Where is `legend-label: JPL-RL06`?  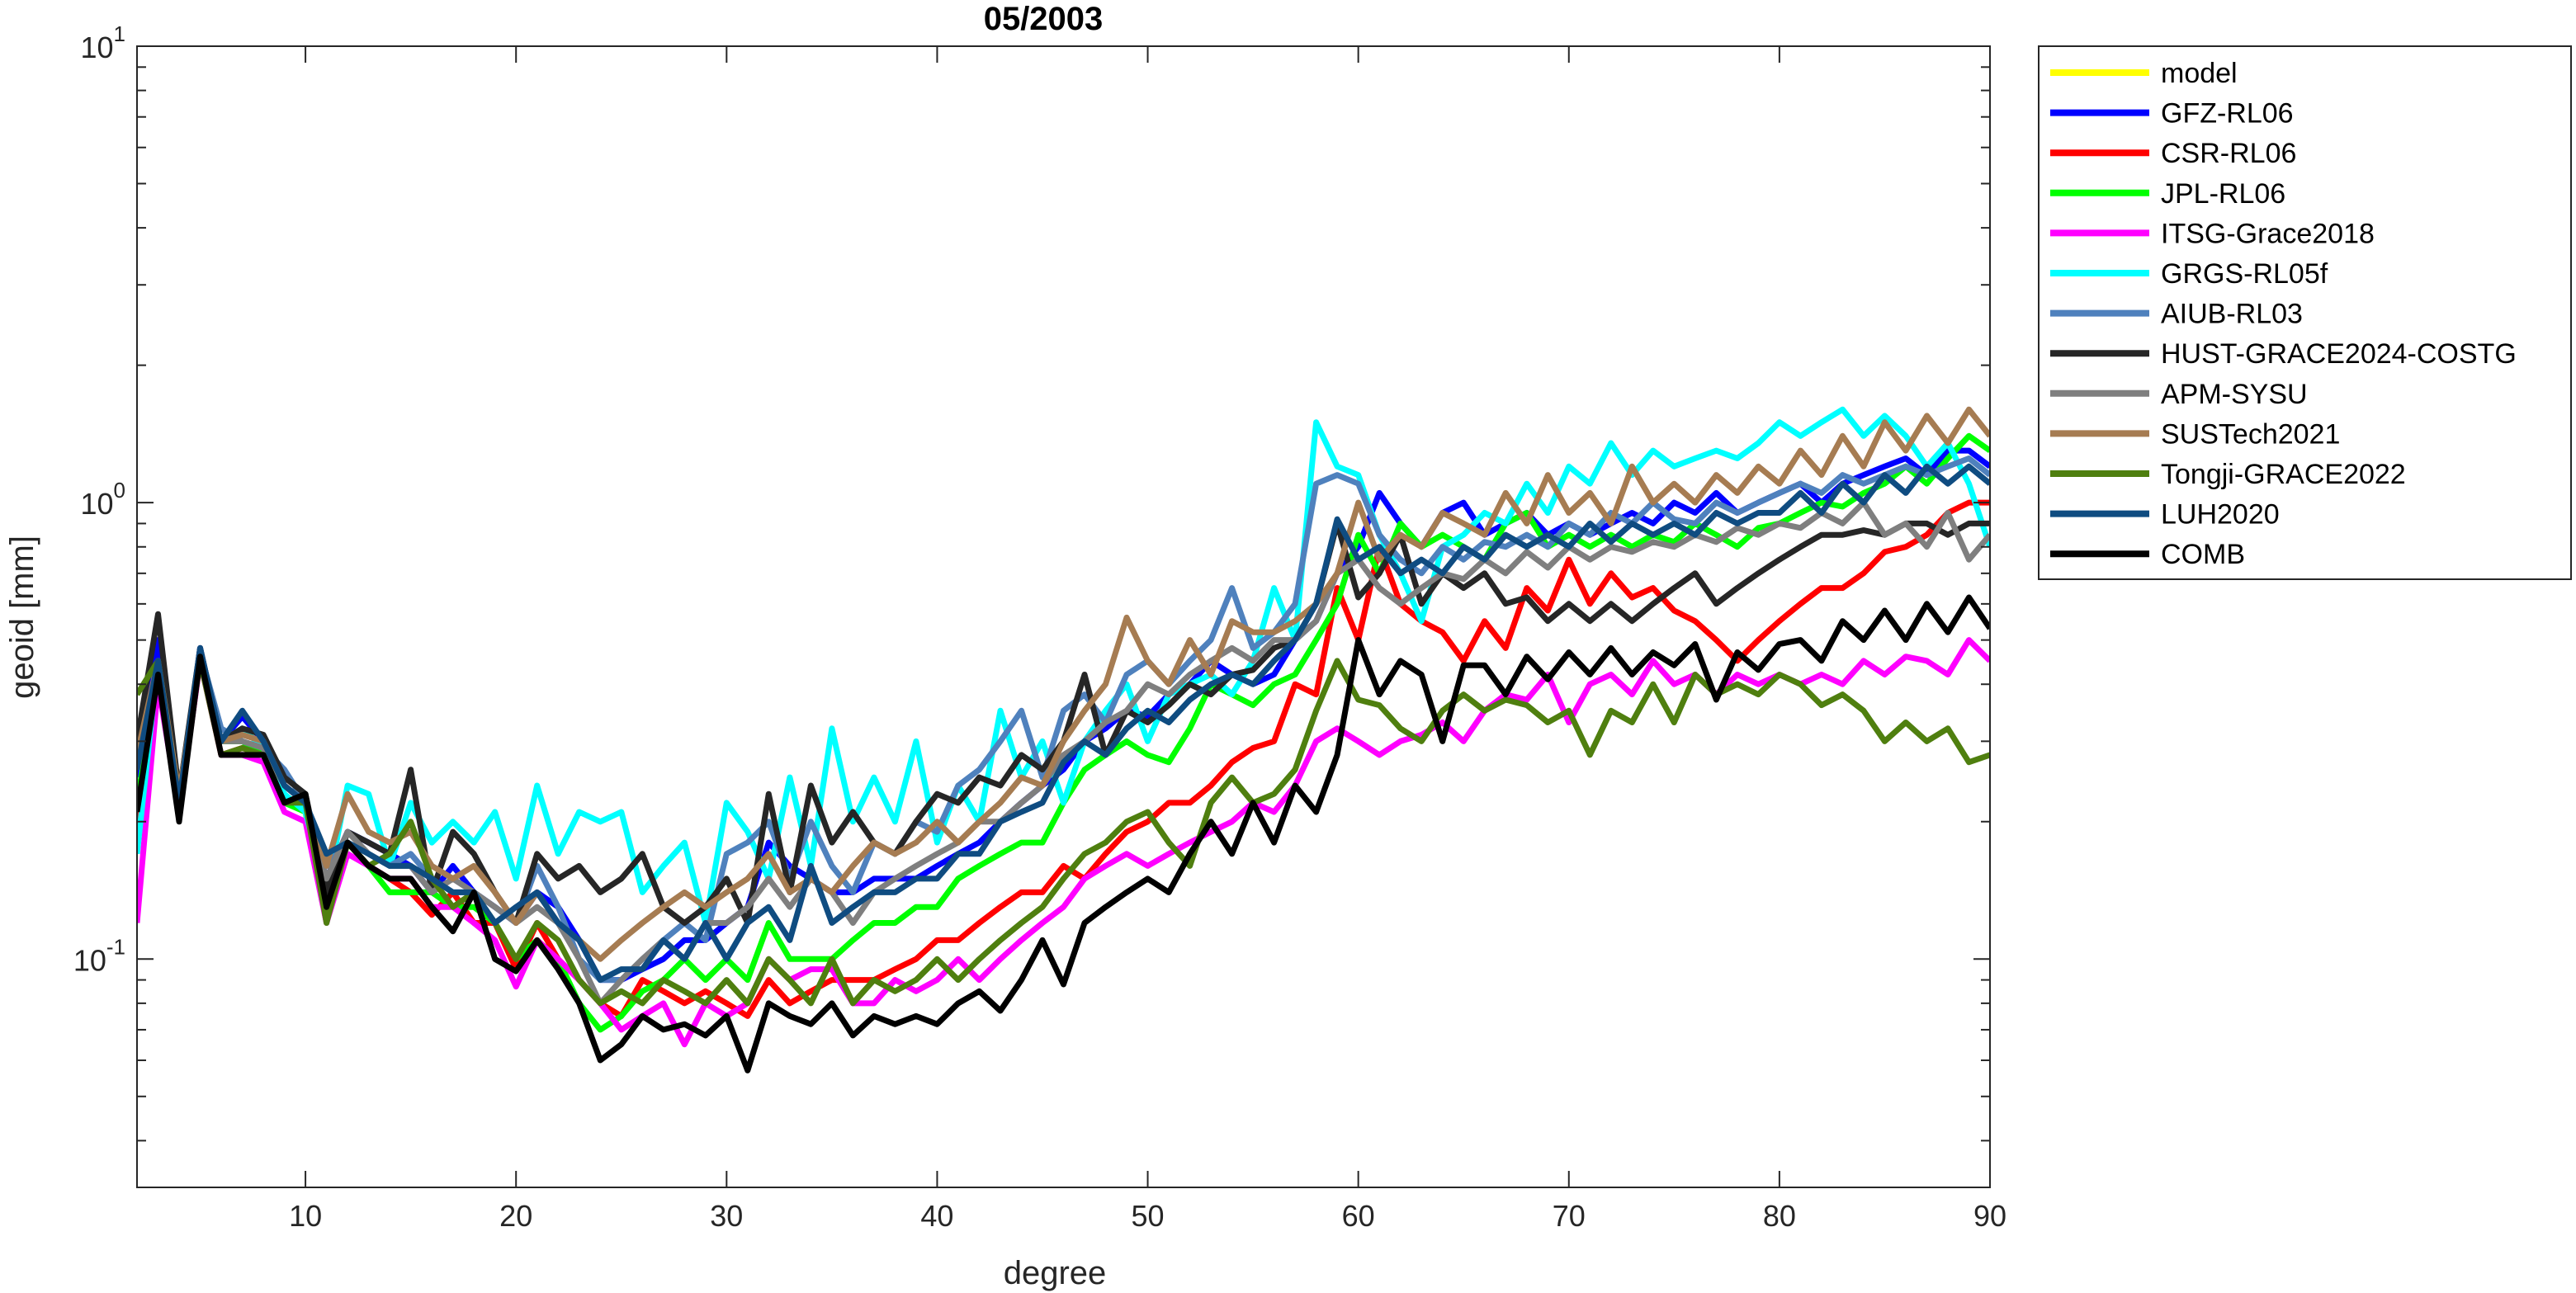 legend-label: JPL-RL06 is located at coordinates (2223, 194).